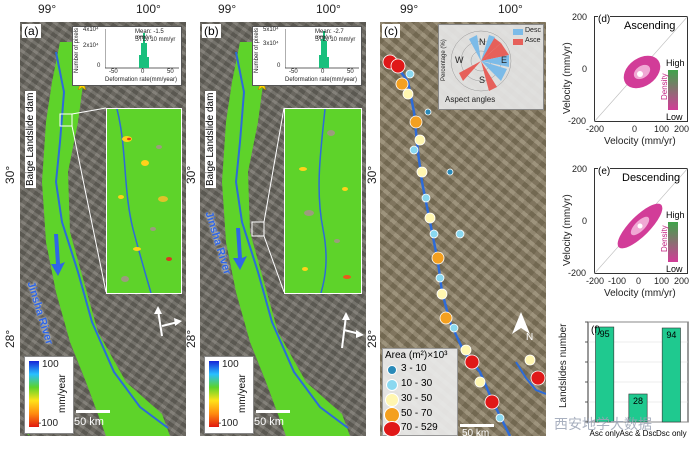 This screenshot has width=693, height=453. What do you see at coordinates (417, 398) in the screenshot?
I see `legend-item: 30 - 50` at bounding box center [417, 398].